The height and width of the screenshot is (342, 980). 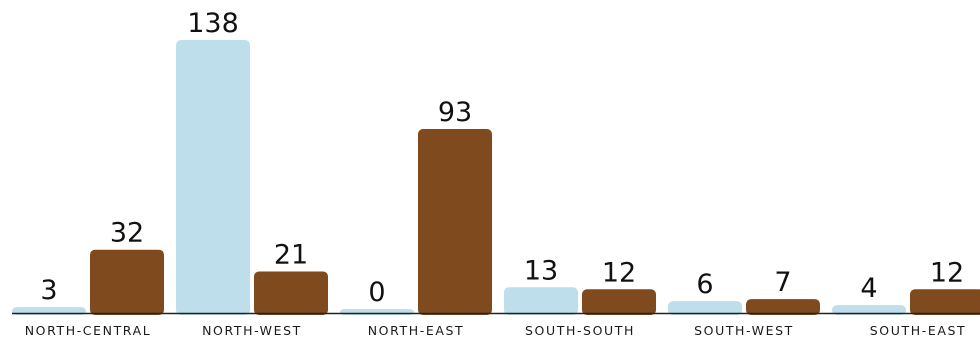 I want to click on value-label-south-south-series-1: 13, so click(x=541, y=270).